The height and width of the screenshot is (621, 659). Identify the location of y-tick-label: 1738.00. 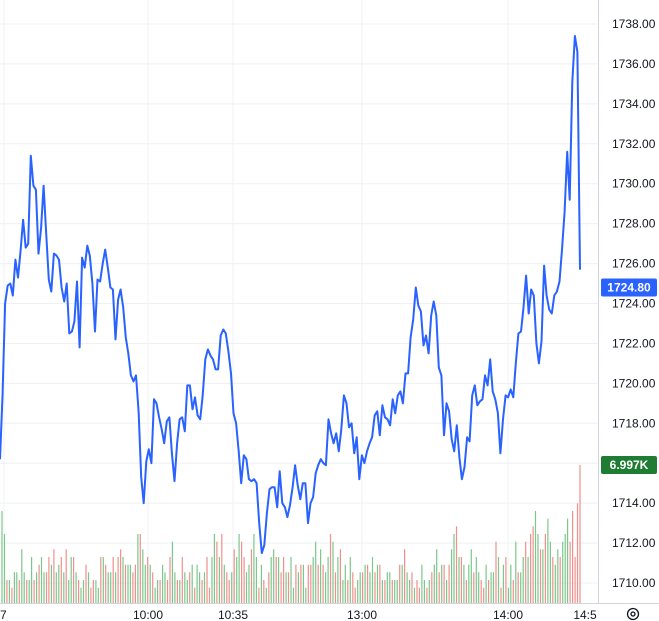
(634, 24).